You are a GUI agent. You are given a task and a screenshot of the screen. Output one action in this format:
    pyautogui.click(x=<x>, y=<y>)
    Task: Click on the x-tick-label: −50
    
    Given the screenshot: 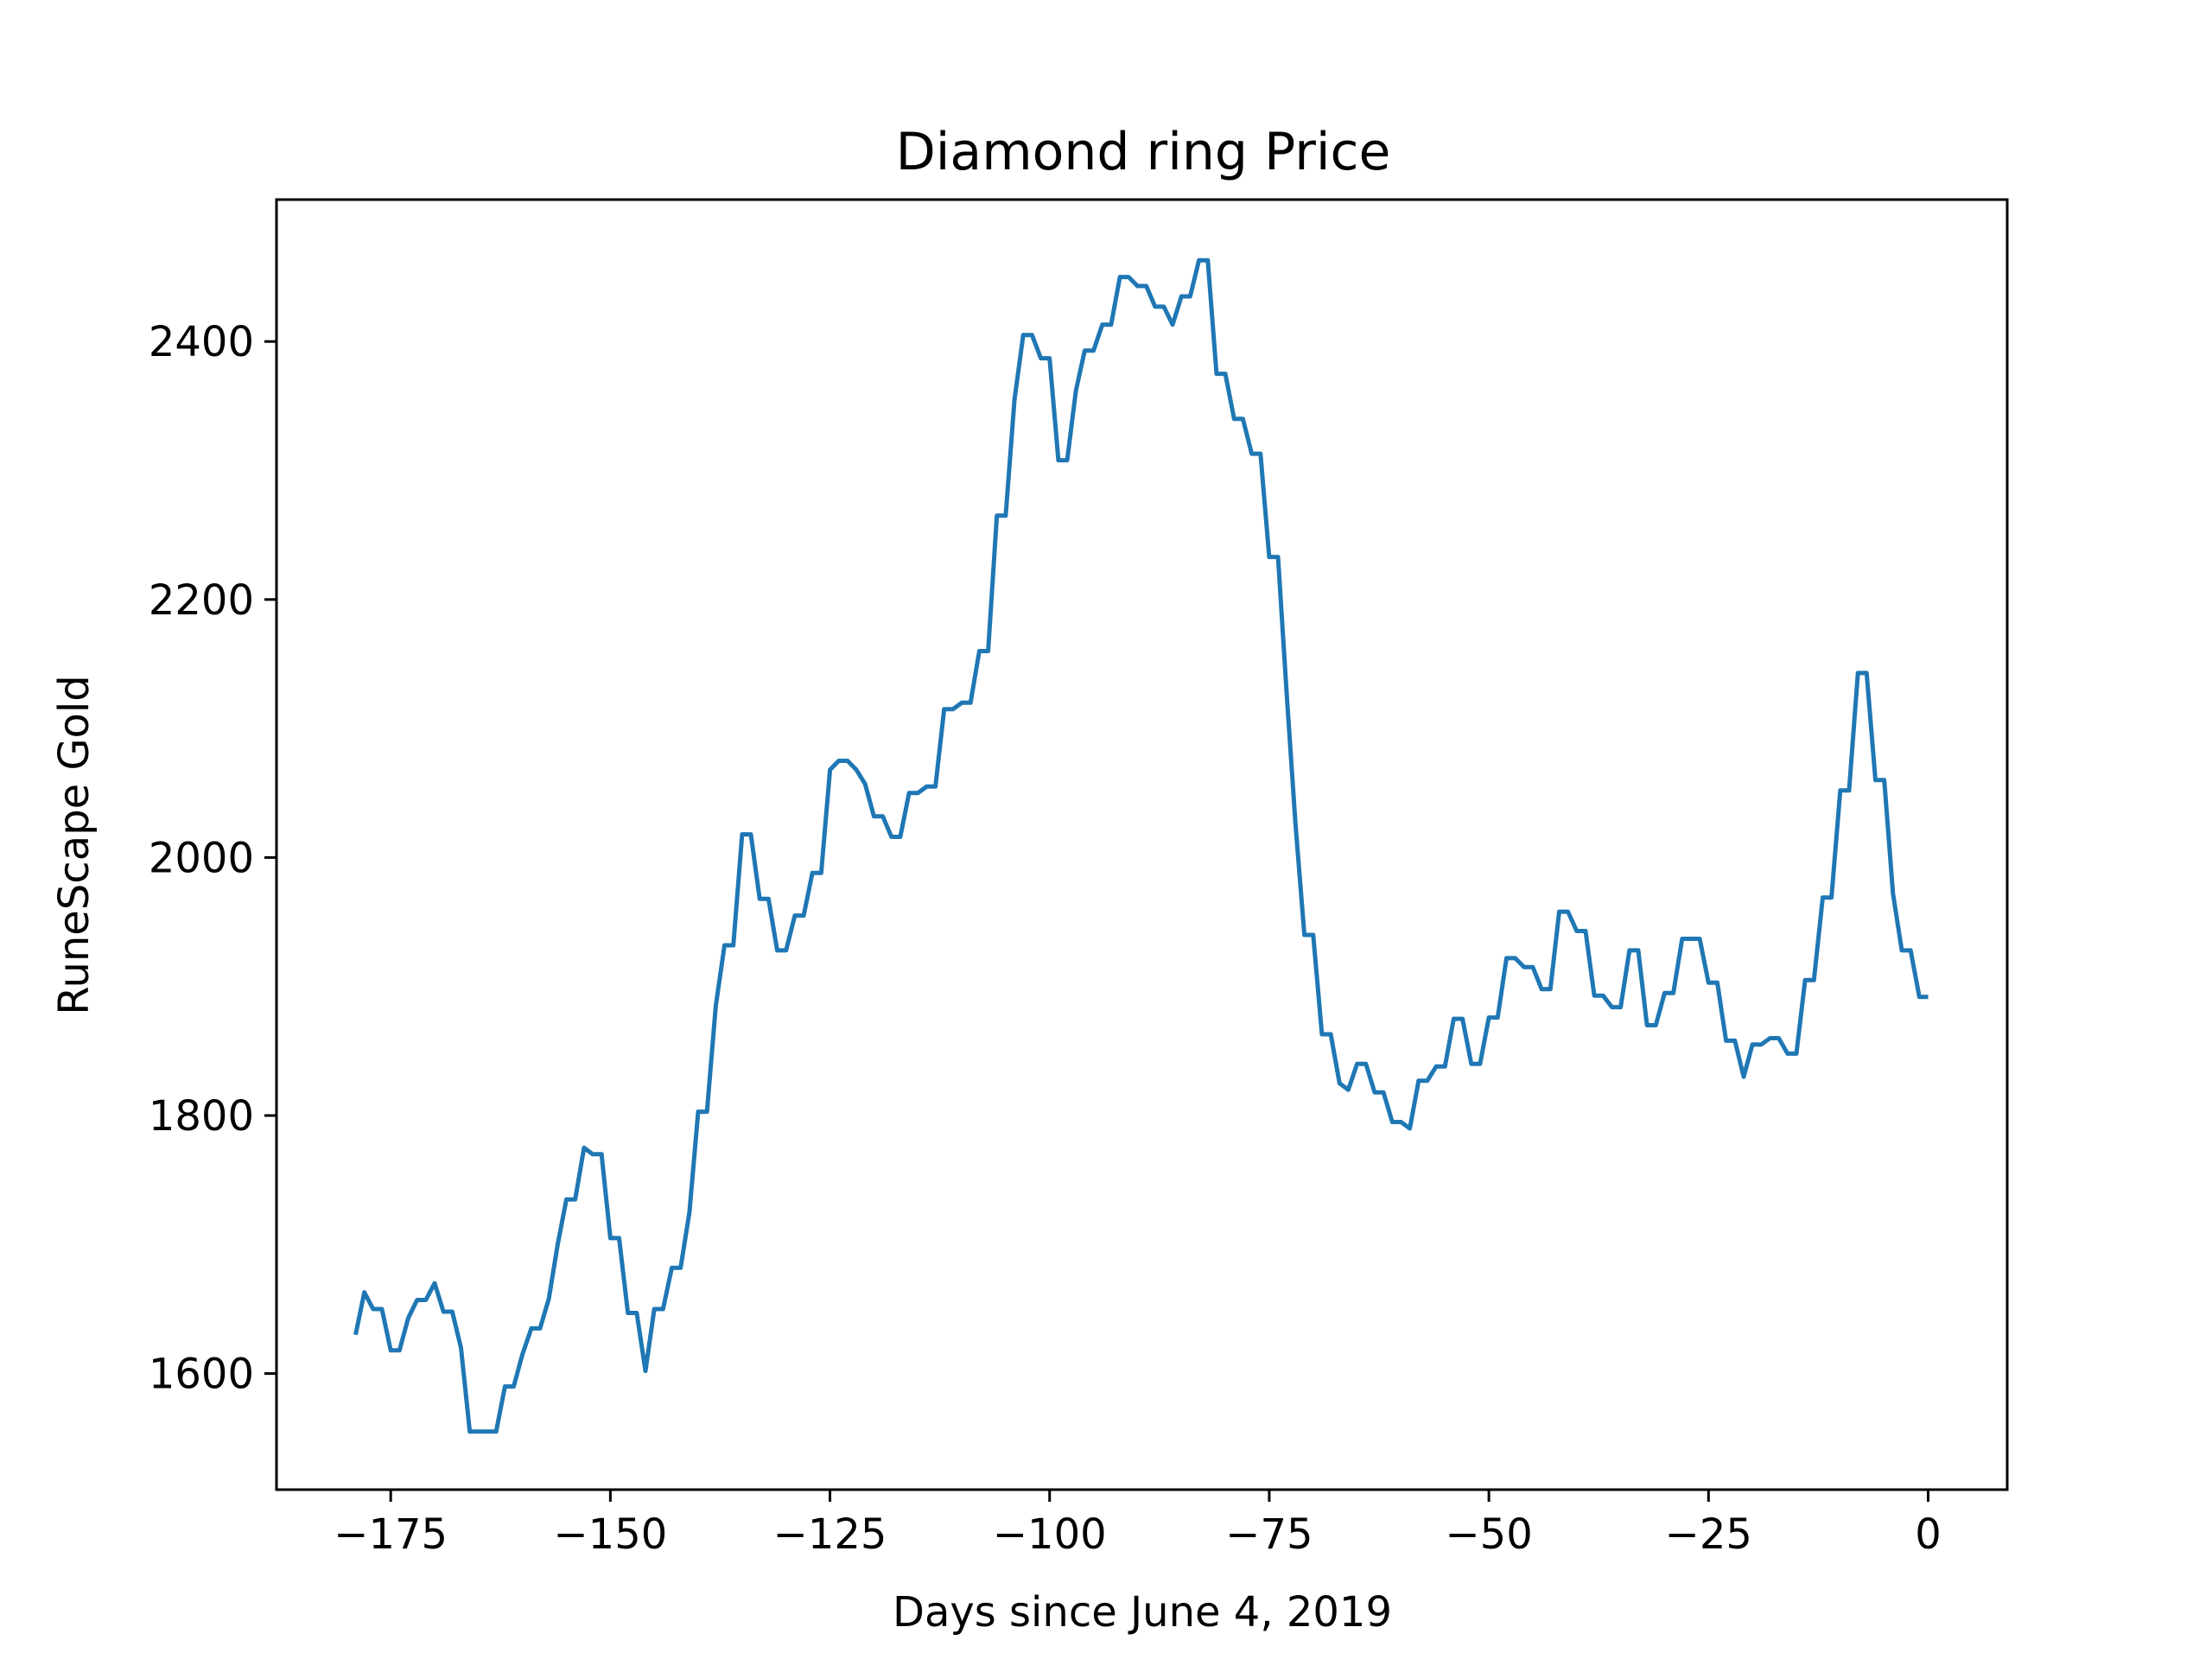 What is the action you would take?
    pyautogui.click(x=1488, y=1534)
    